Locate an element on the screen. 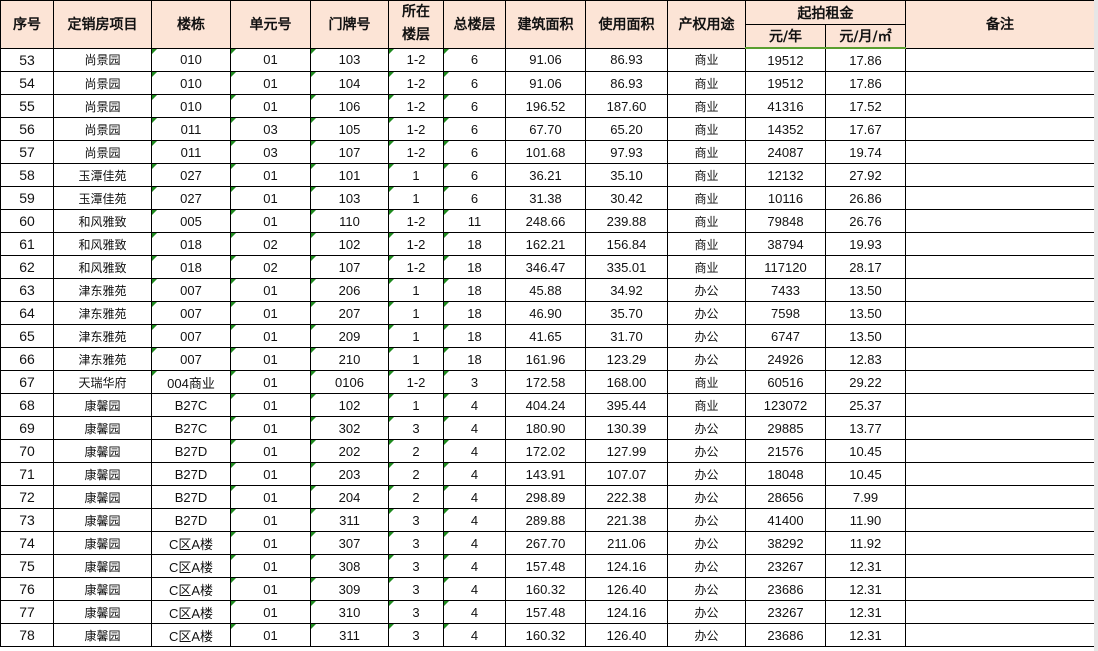 Image resolution: width=1098 pixels, height=651 pixels. cell-rent-month: 25.37 is located at coordinates (865, 405).